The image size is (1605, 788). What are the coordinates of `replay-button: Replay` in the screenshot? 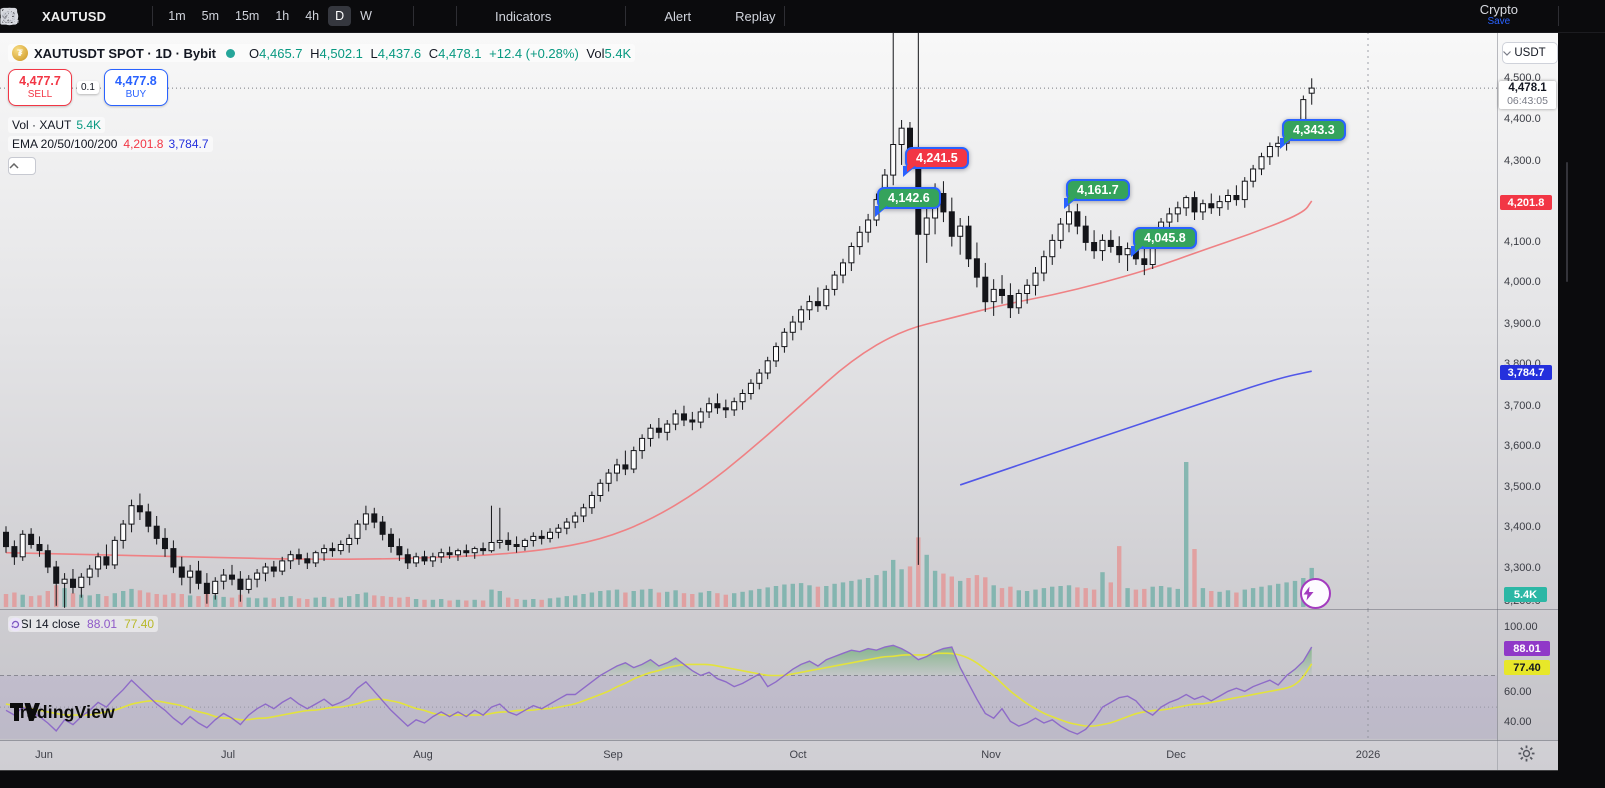 It's located at (755, 16).